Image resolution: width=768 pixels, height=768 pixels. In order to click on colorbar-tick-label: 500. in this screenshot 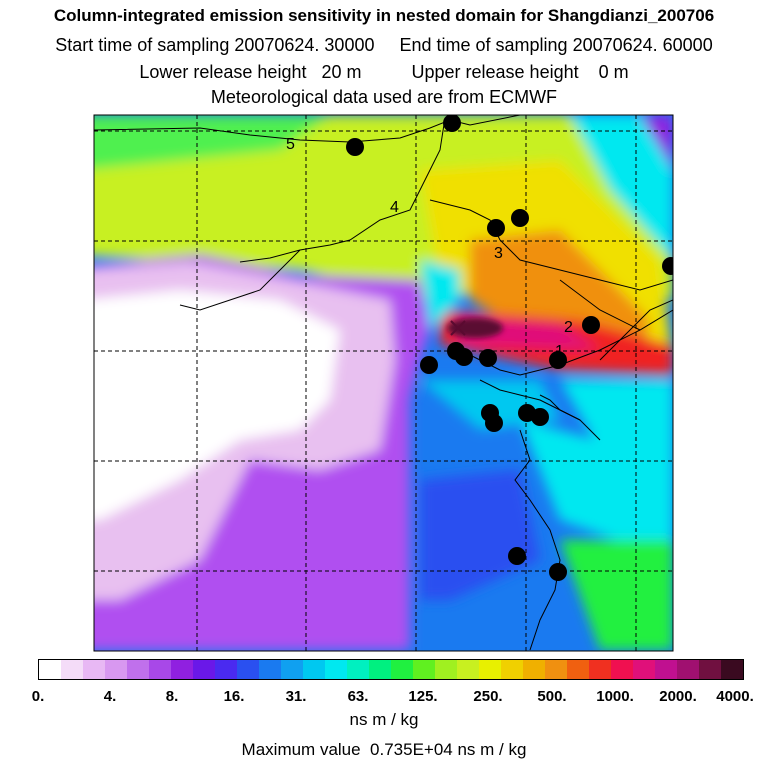, I will do `click(552, 696)`.